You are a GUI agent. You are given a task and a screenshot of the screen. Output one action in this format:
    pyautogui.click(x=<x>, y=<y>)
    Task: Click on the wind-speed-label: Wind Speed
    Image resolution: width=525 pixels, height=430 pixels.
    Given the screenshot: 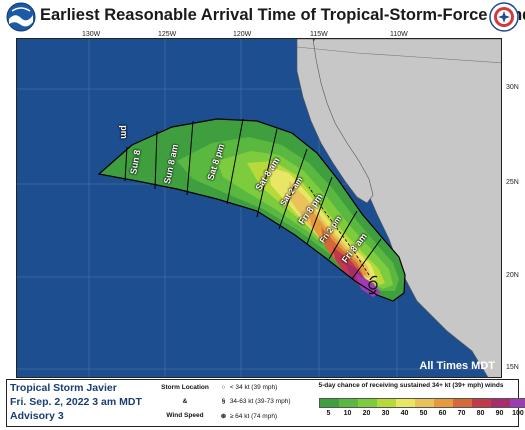 What is the action you would take?
    pyautogui.click(x=185, y=415)
    